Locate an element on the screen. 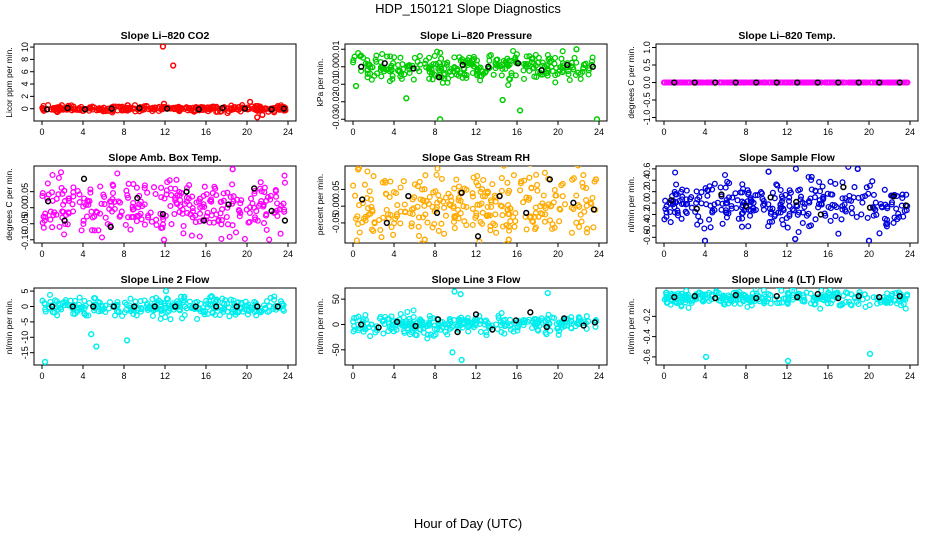  x-tick-label: 12 is located at coordinates (476, 254).